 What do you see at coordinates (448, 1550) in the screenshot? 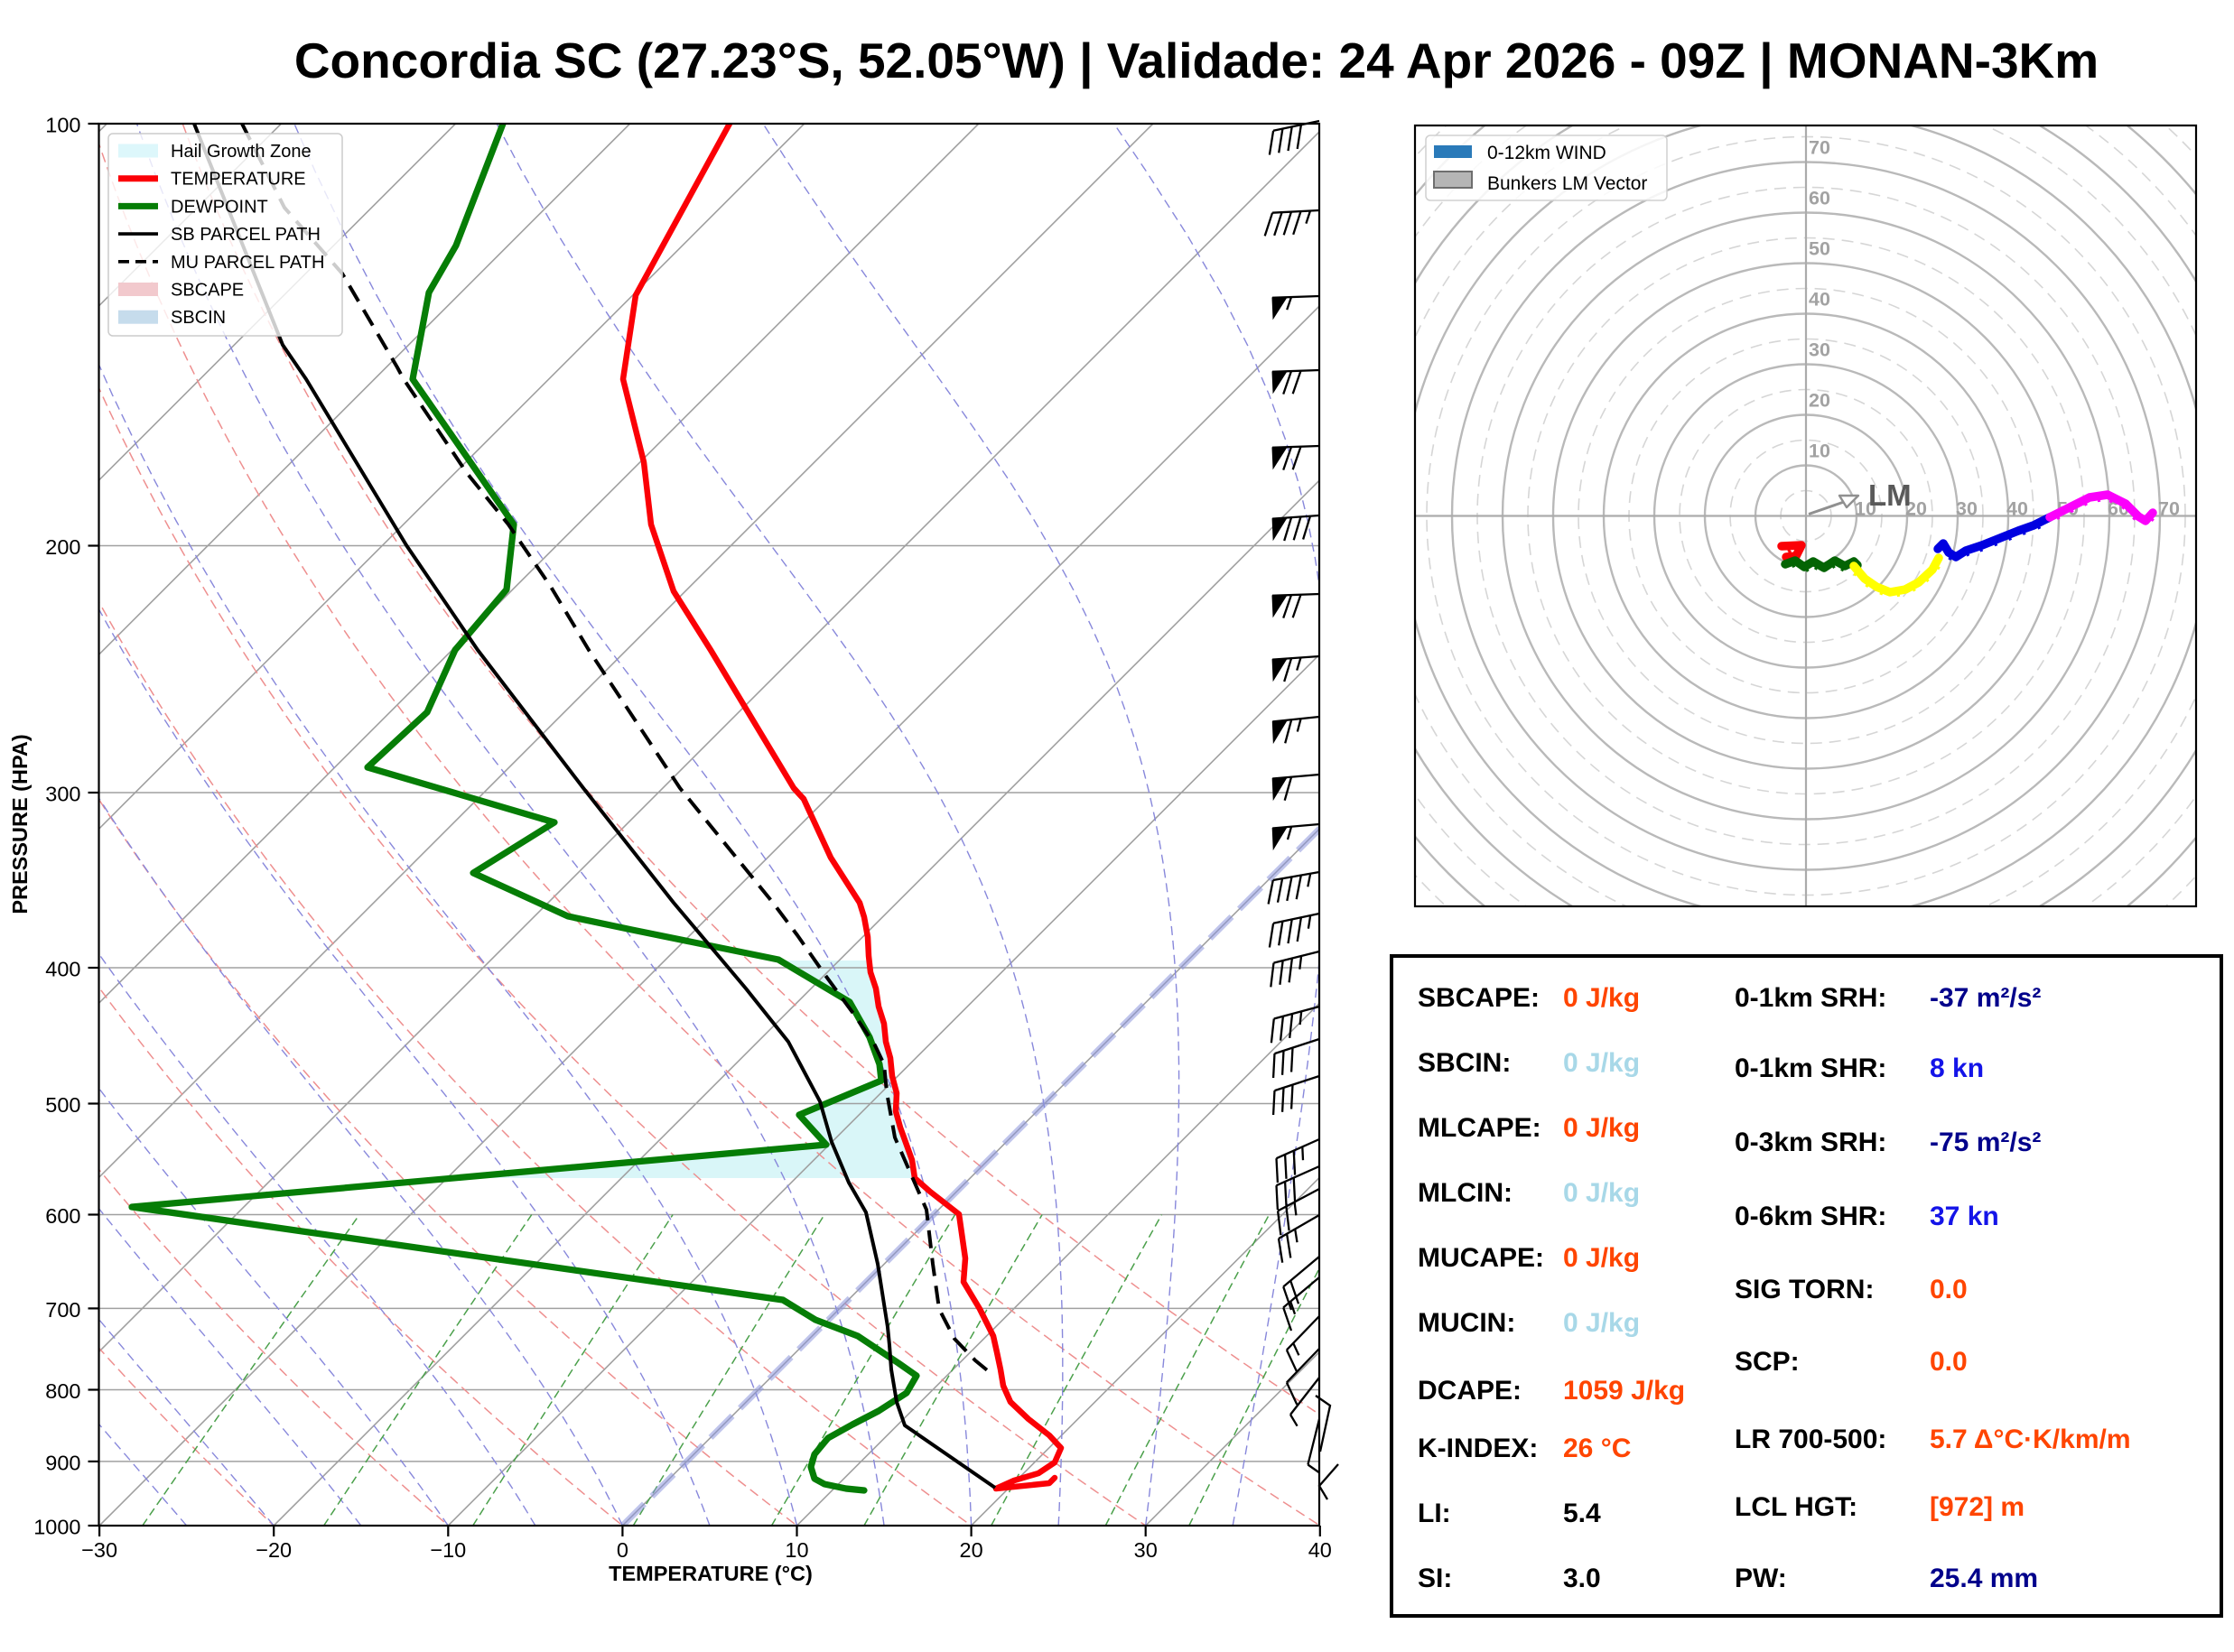
I see `svg-text: −10` at bounding box center [448, 1550].